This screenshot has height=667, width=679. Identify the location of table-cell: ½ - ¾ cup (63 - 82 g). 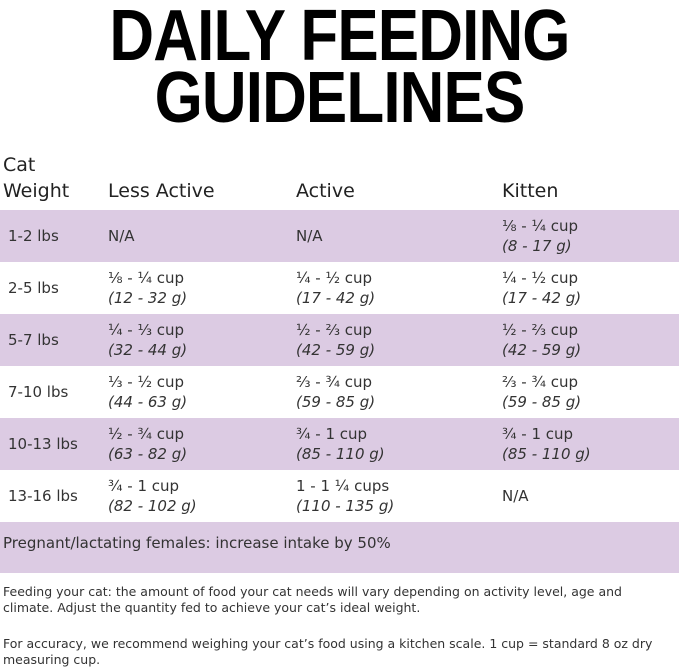
(147, 444).